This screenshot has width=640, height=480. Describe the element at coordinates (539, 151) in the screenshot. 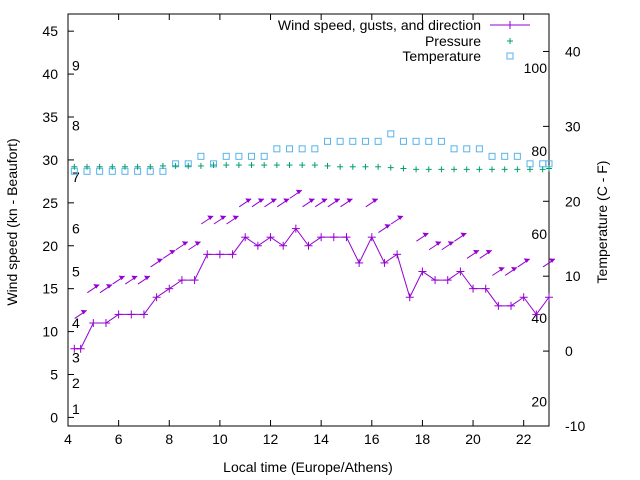

I see `fahrenheit-label: 80` at that location.